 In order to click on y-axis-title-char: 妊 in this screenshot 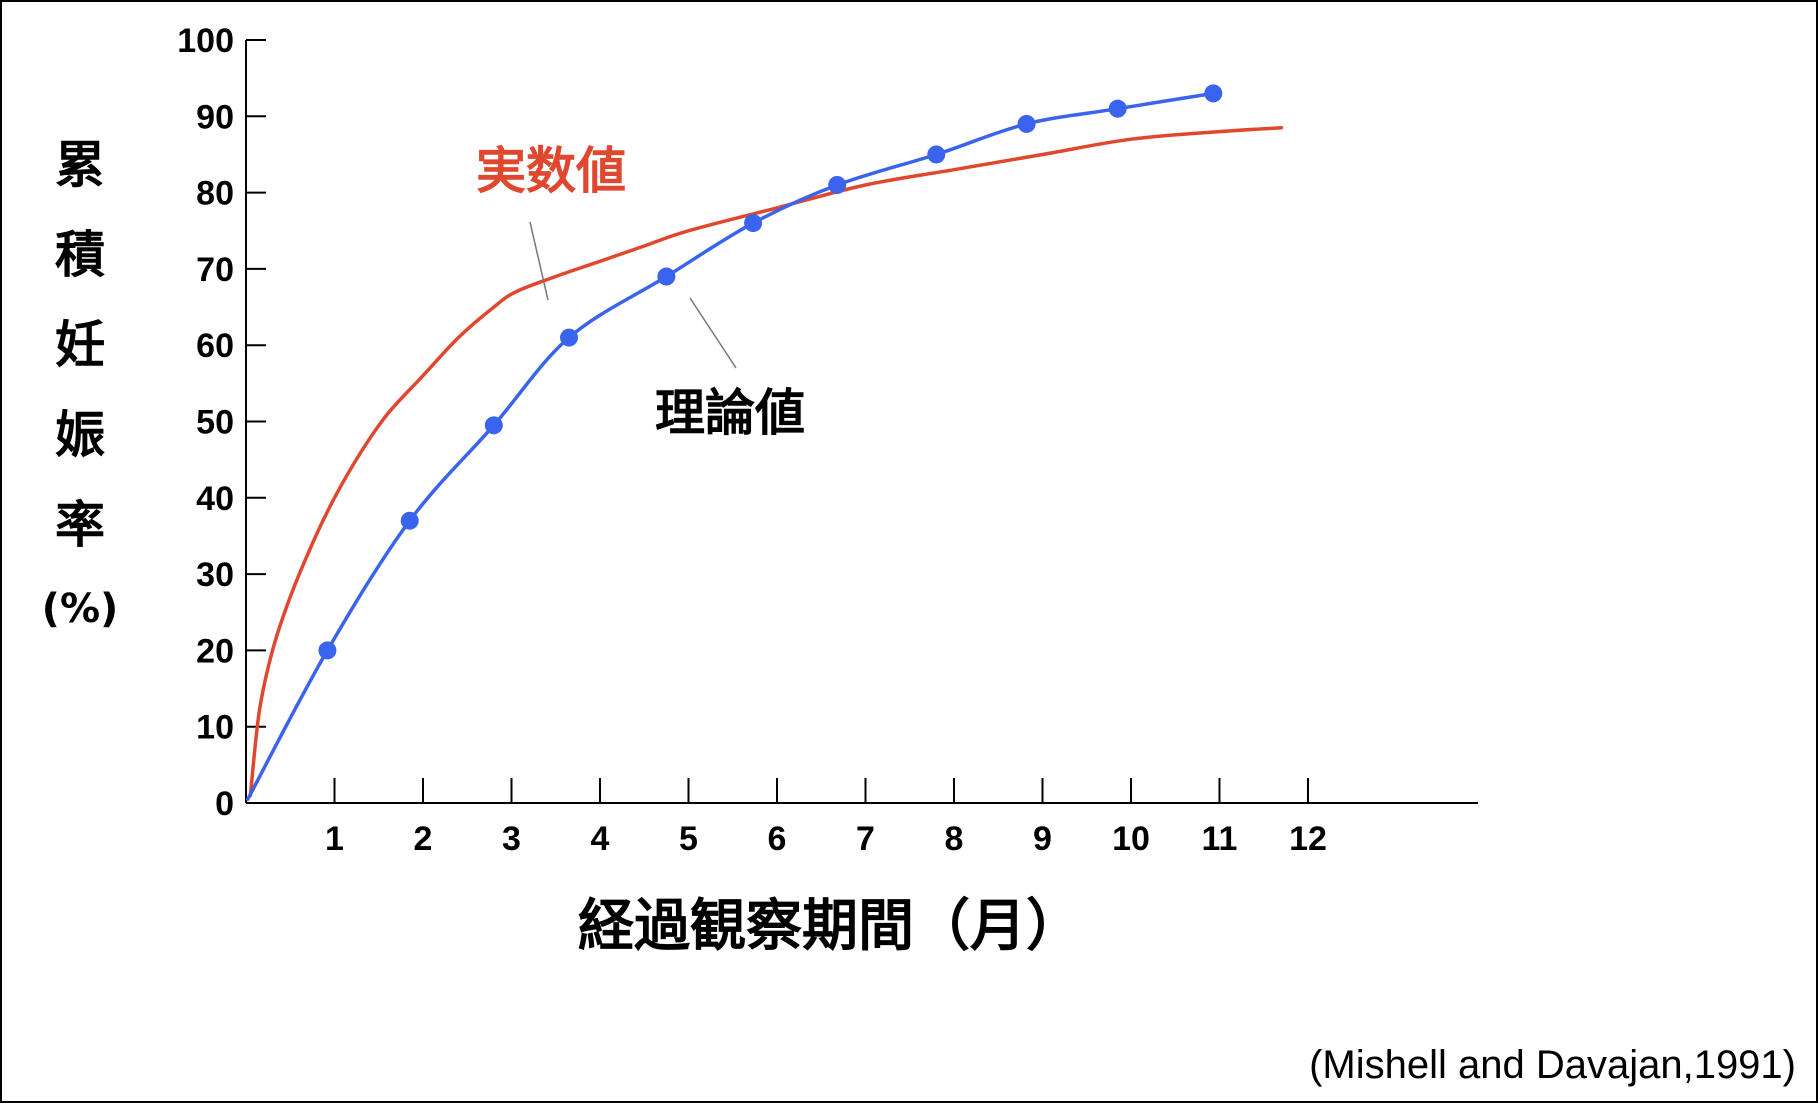, I will do `click(80, 345)`.